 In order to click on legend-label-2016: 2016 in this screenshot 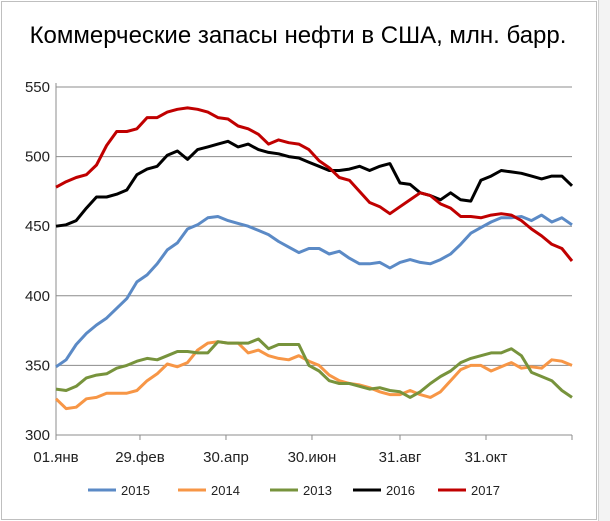, I will do `click(400, 490)`.